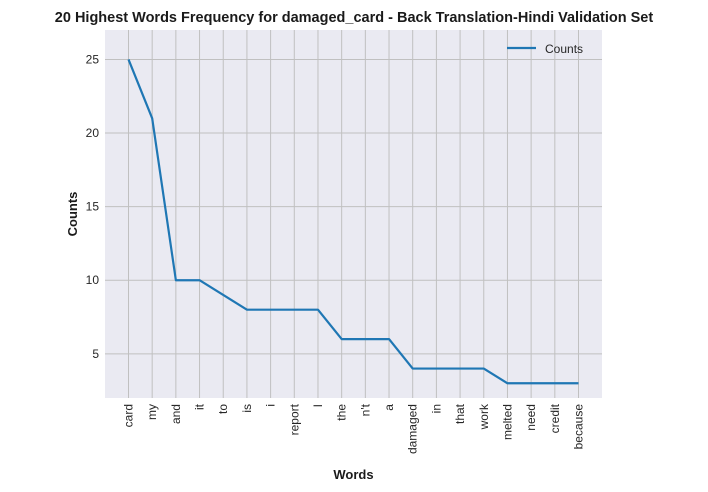 The width and height of the screenshot is (708, 492). I want to click on y-tick-label: 25, so click(93, 59).